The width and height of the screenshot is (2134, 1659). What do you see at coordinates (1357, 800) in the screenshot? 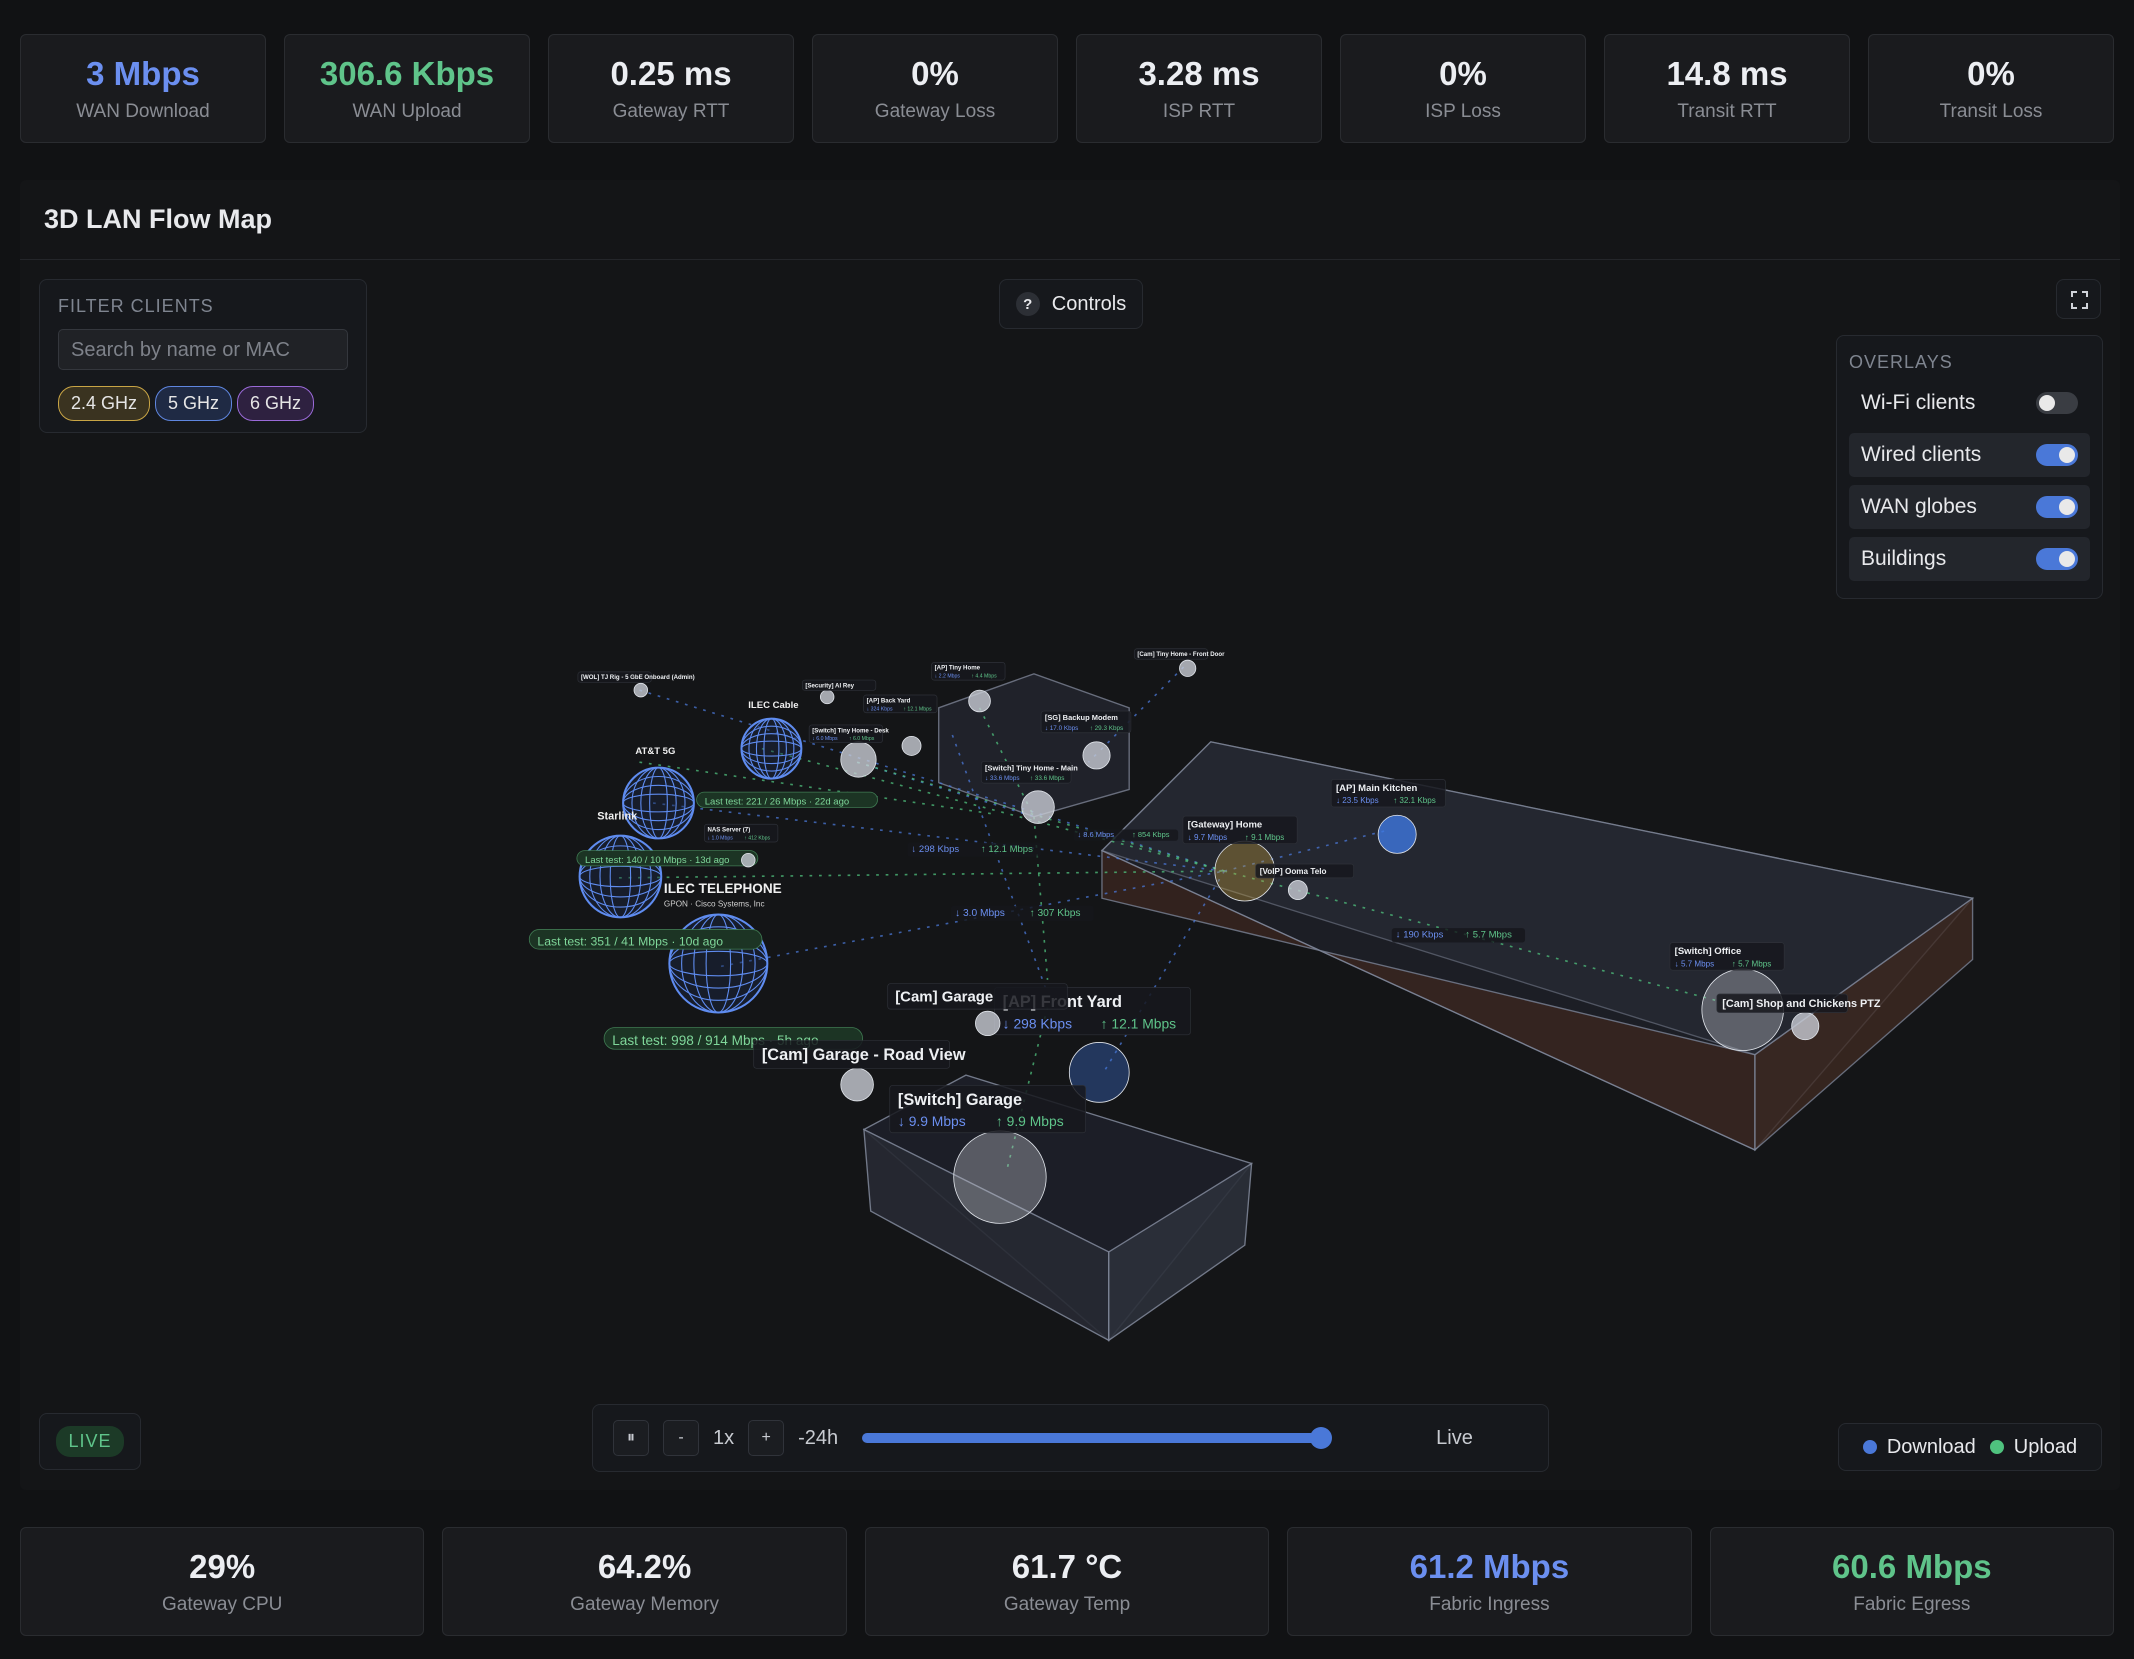
I see `device-down: ↓ 23.5 Kbps` at bounding box center [1357, 800].